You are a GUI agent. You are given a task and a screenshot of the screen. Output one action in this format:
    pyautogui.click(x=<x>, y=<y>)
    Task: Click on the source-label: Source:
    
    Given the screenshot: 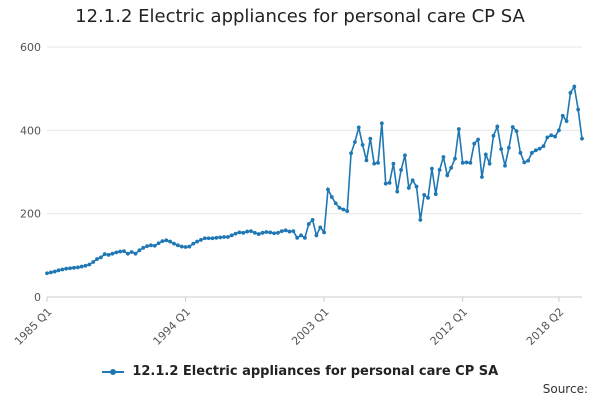 What is the action you would take?
    pyautogui.click(x=565, y=389)
    